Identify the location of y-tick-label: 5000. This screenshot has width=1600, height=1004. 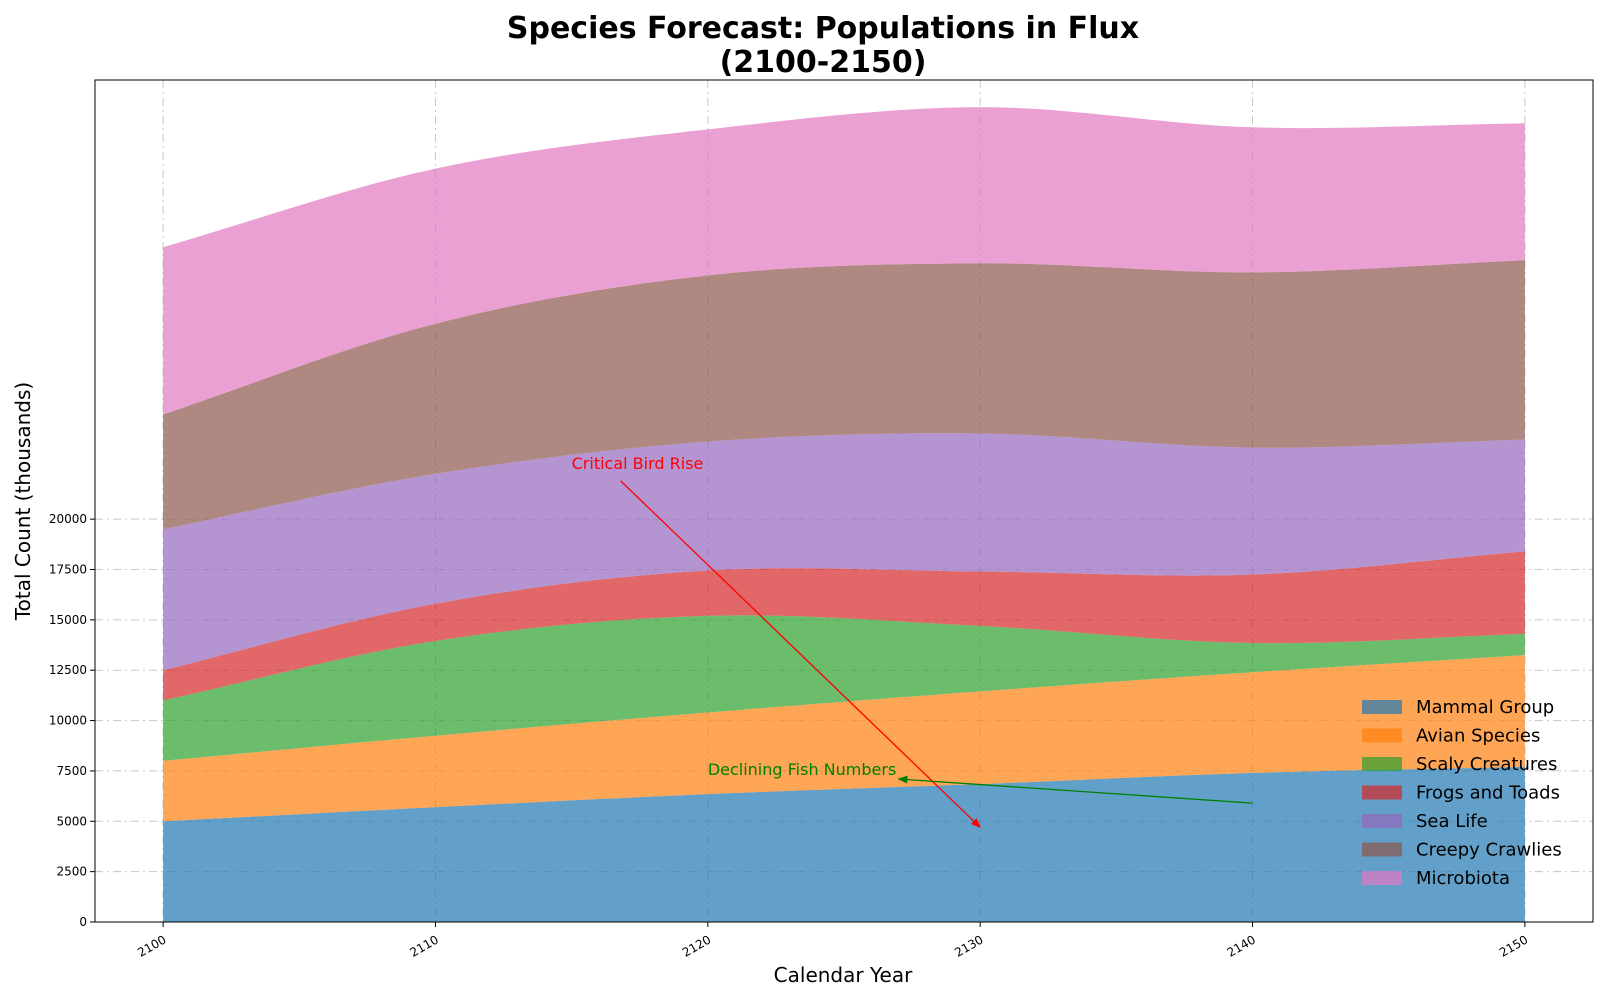
(71, 821).